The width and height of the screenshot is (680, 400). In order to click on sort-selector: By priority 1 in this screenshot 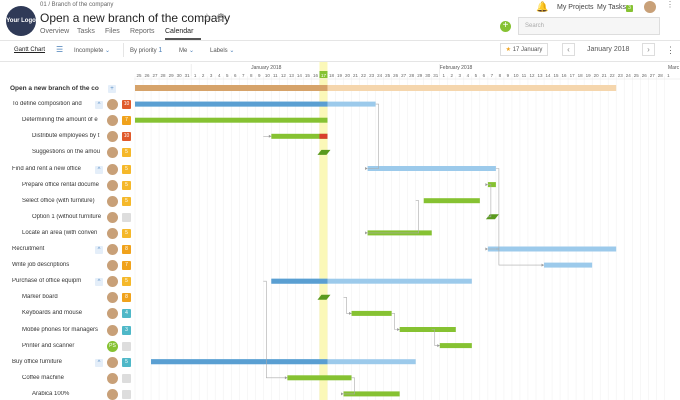, I will do `click(146, 50)`.